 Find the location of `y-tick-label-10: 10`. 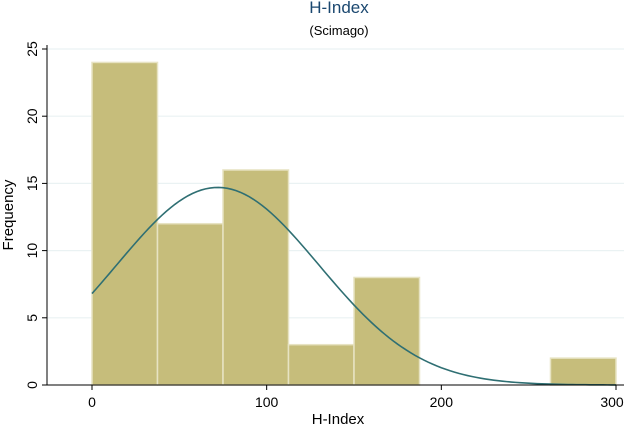

y-tick-label-10: 10 is located at coordinates (32, 251).